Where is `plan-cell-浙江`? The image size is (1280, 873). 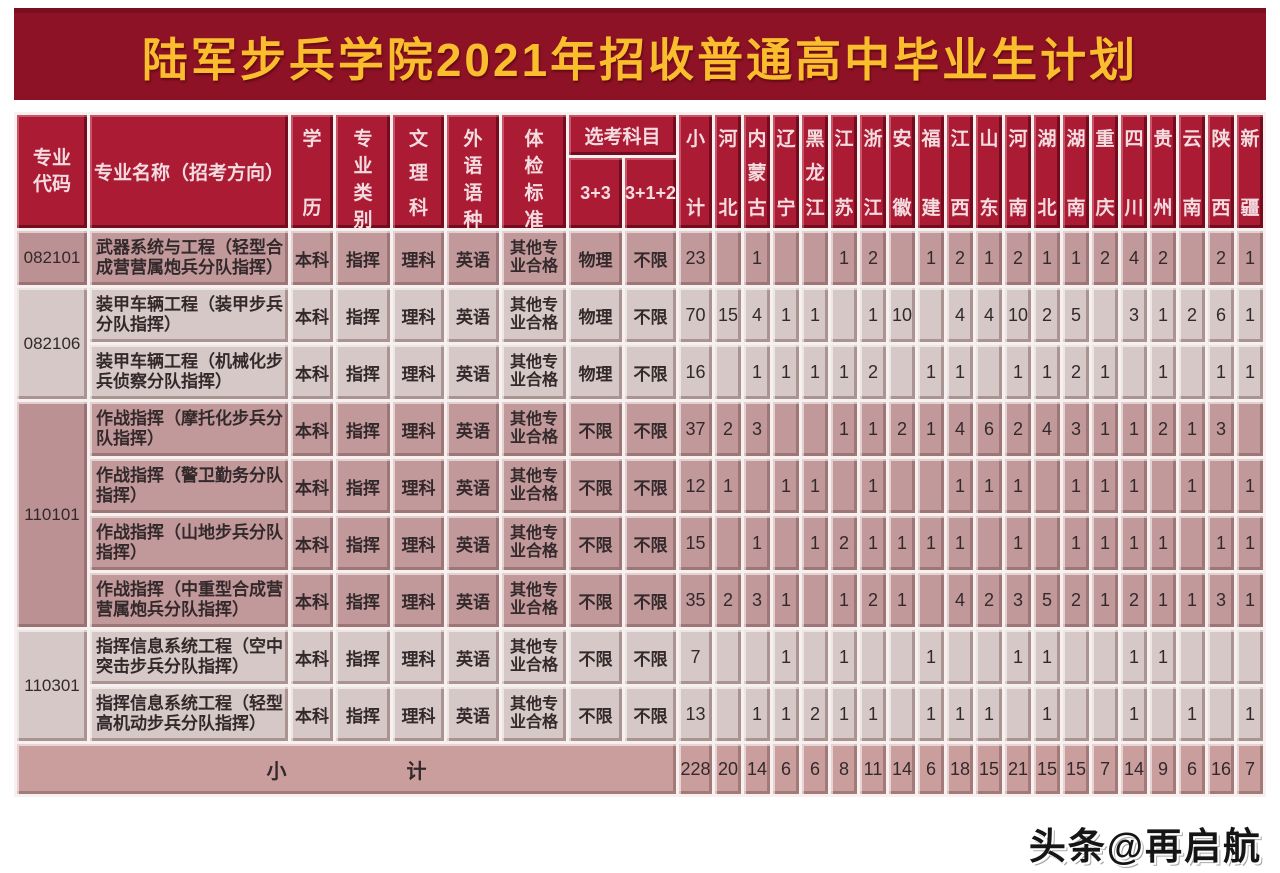 plan-cell-浙江 is located at coordinates (873, 657).